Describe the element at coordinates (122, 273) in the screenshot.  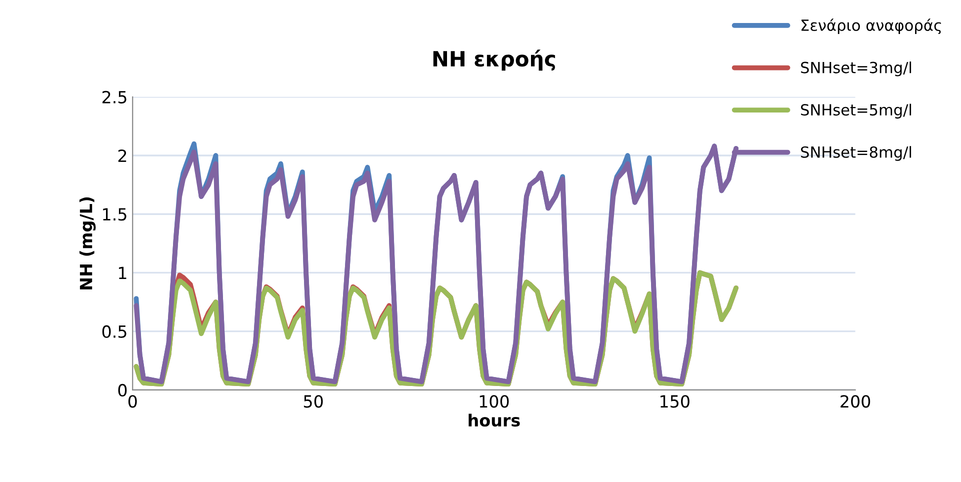
I see `y-tick-label: 1` at that location.